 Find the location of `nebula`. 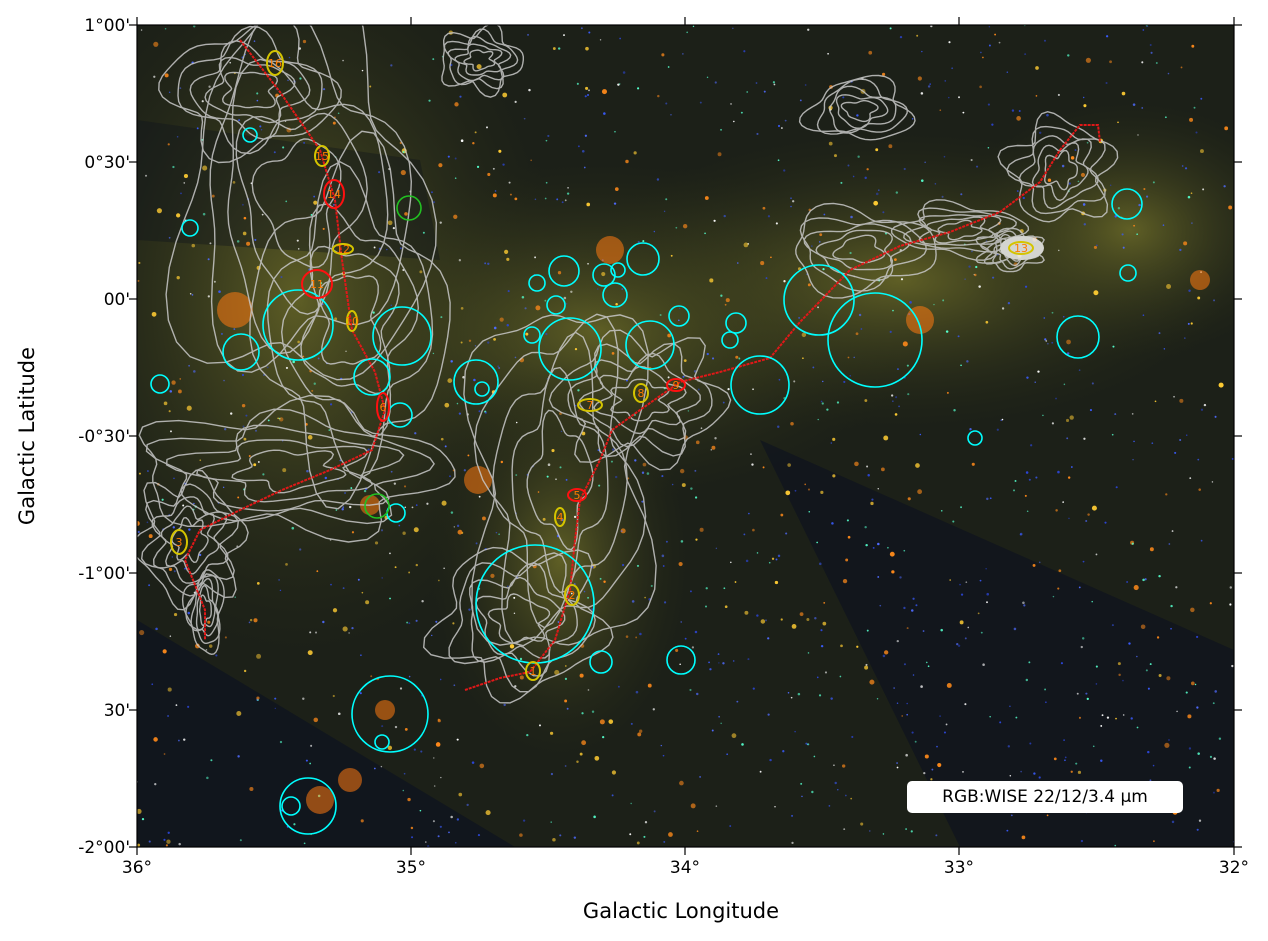

nebula is located at coordinates (235, 310).